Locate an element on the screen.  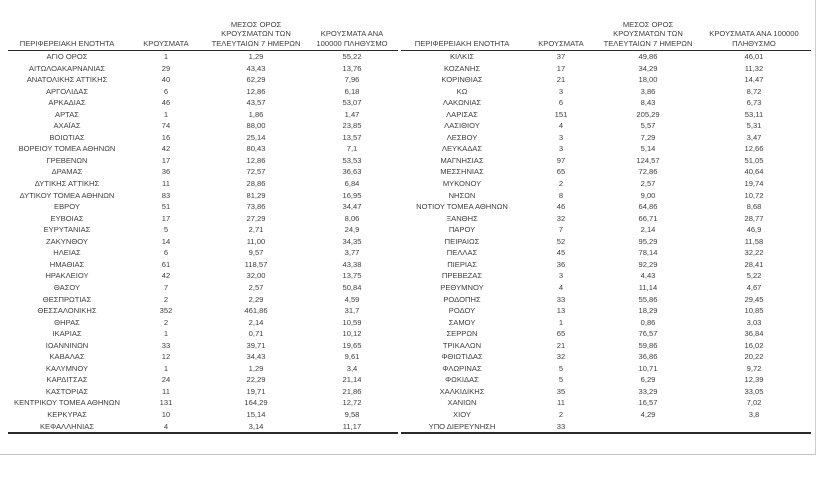
cases-cell: 16 is located at coordinates (166, 137).